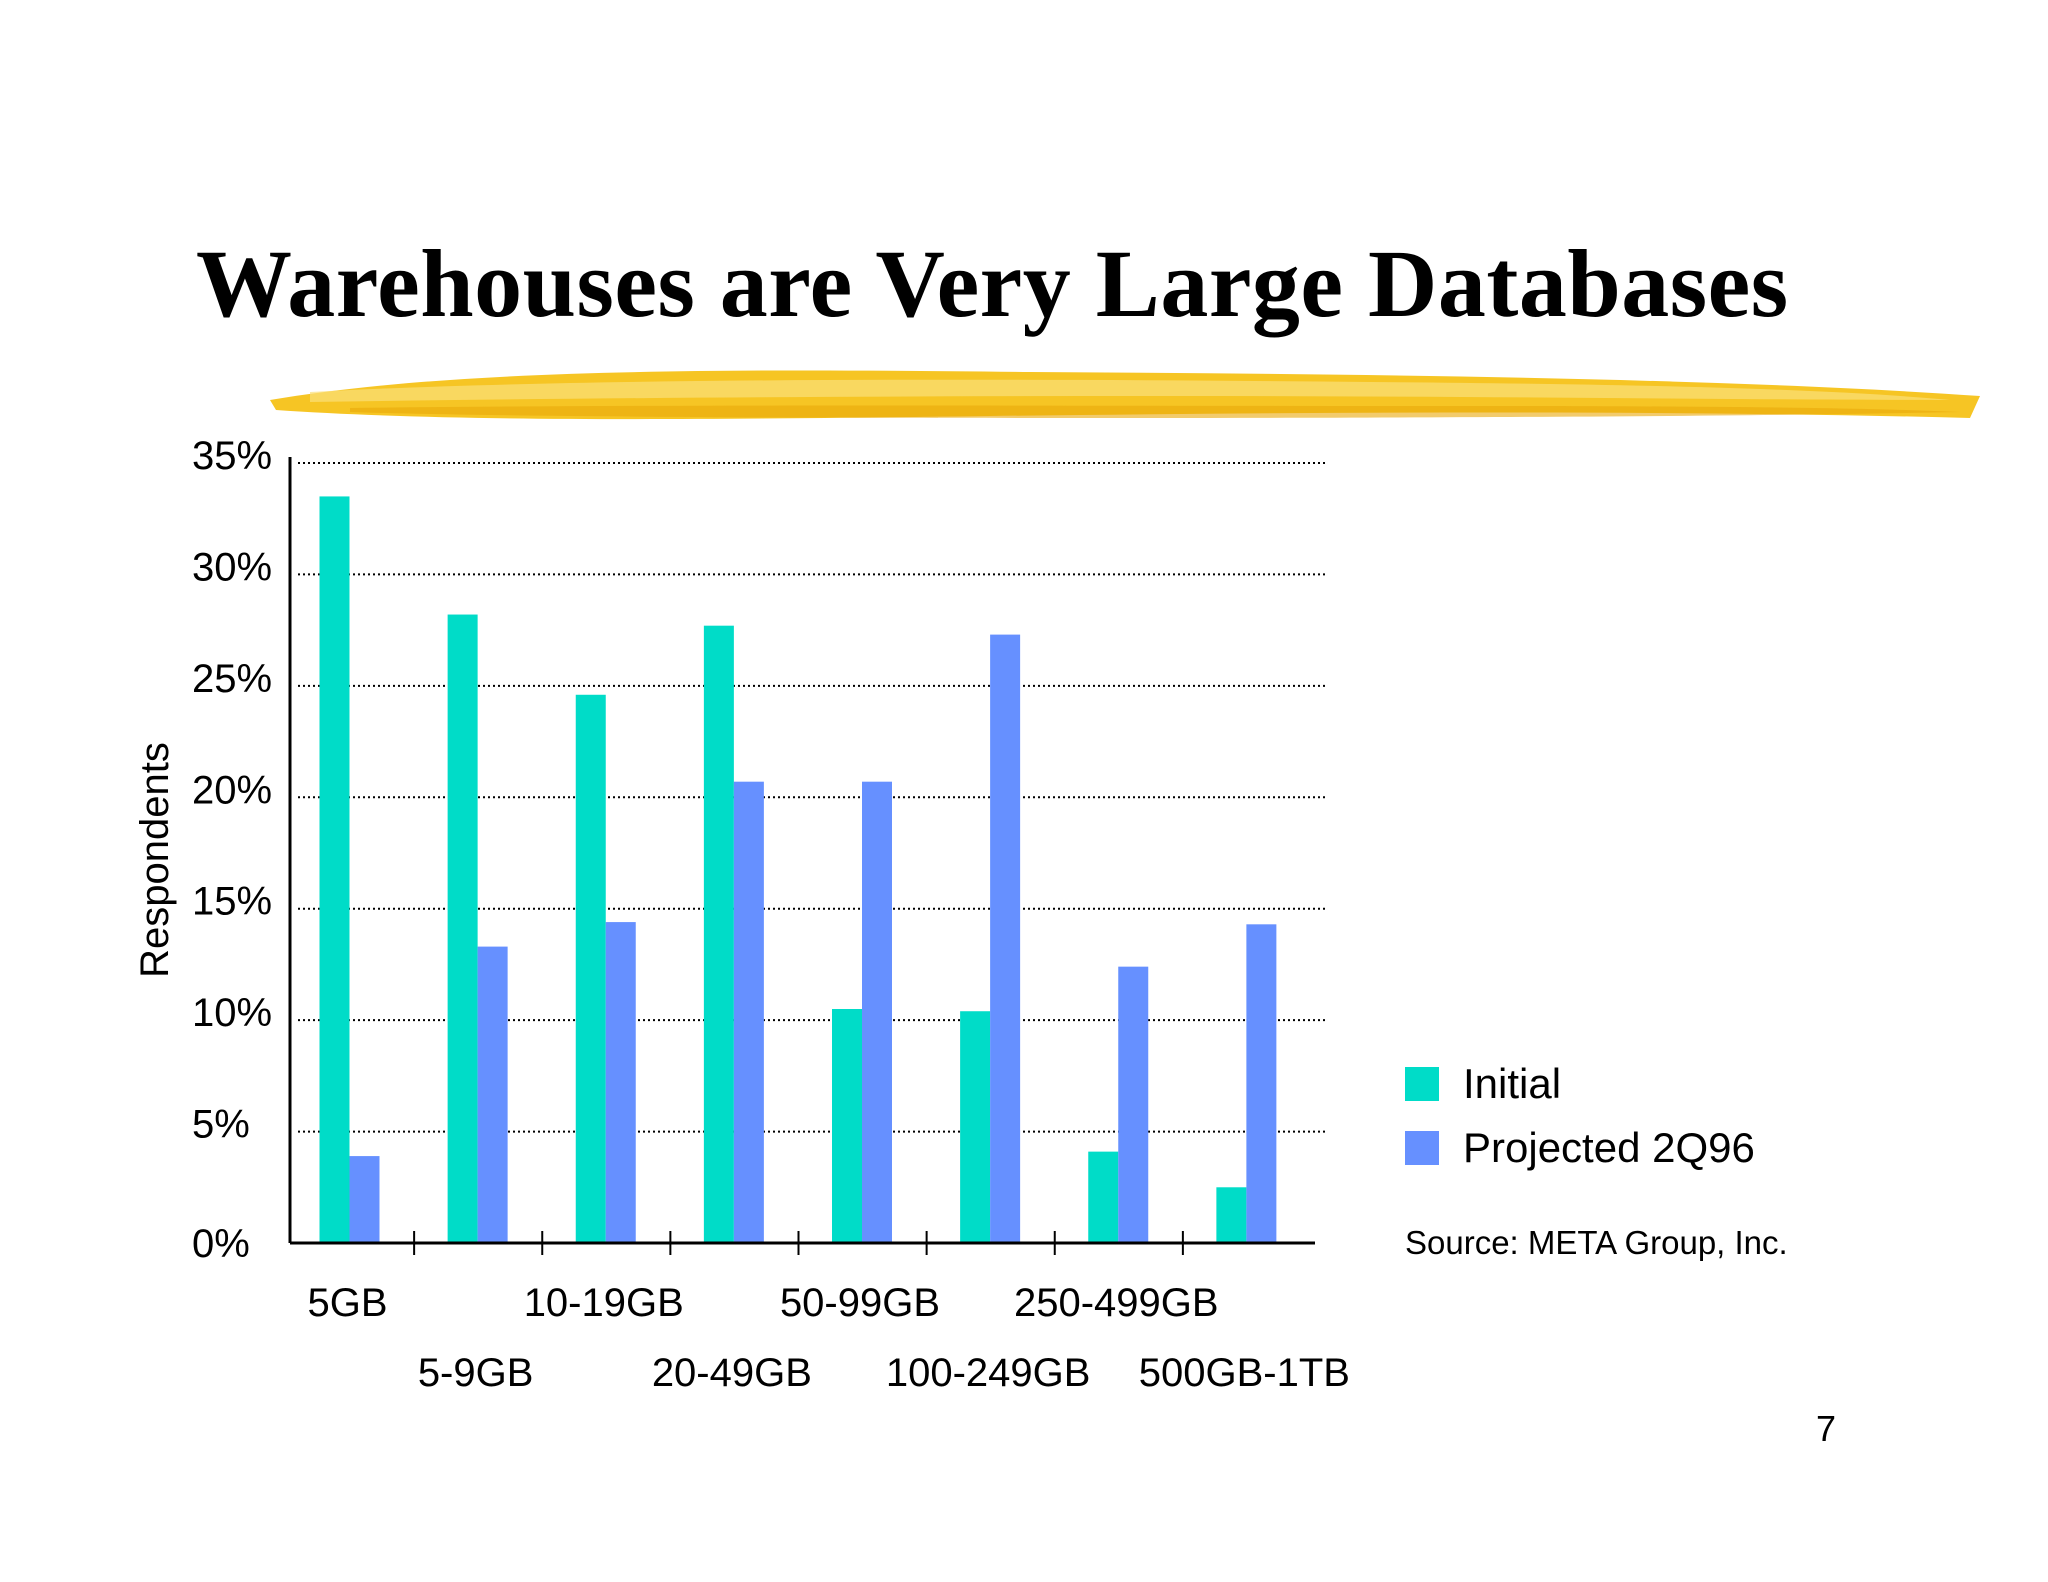 This screenshot has width=2048, height=1582. I want to click on highlight-brush-stroke, so click(1125, 395).